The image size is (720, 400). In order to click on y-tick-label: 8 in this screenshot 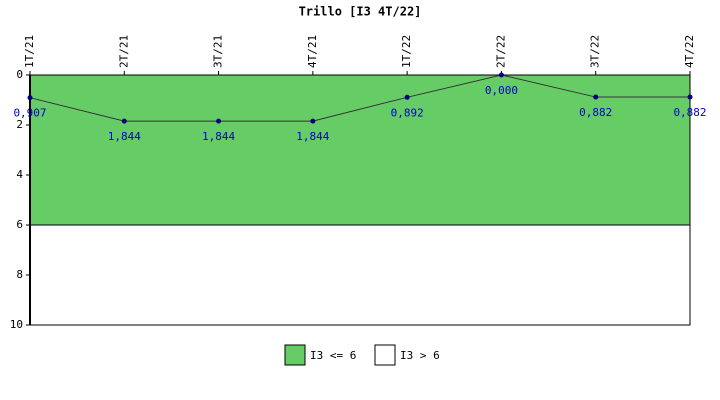, I will do `click(19, 274)`.